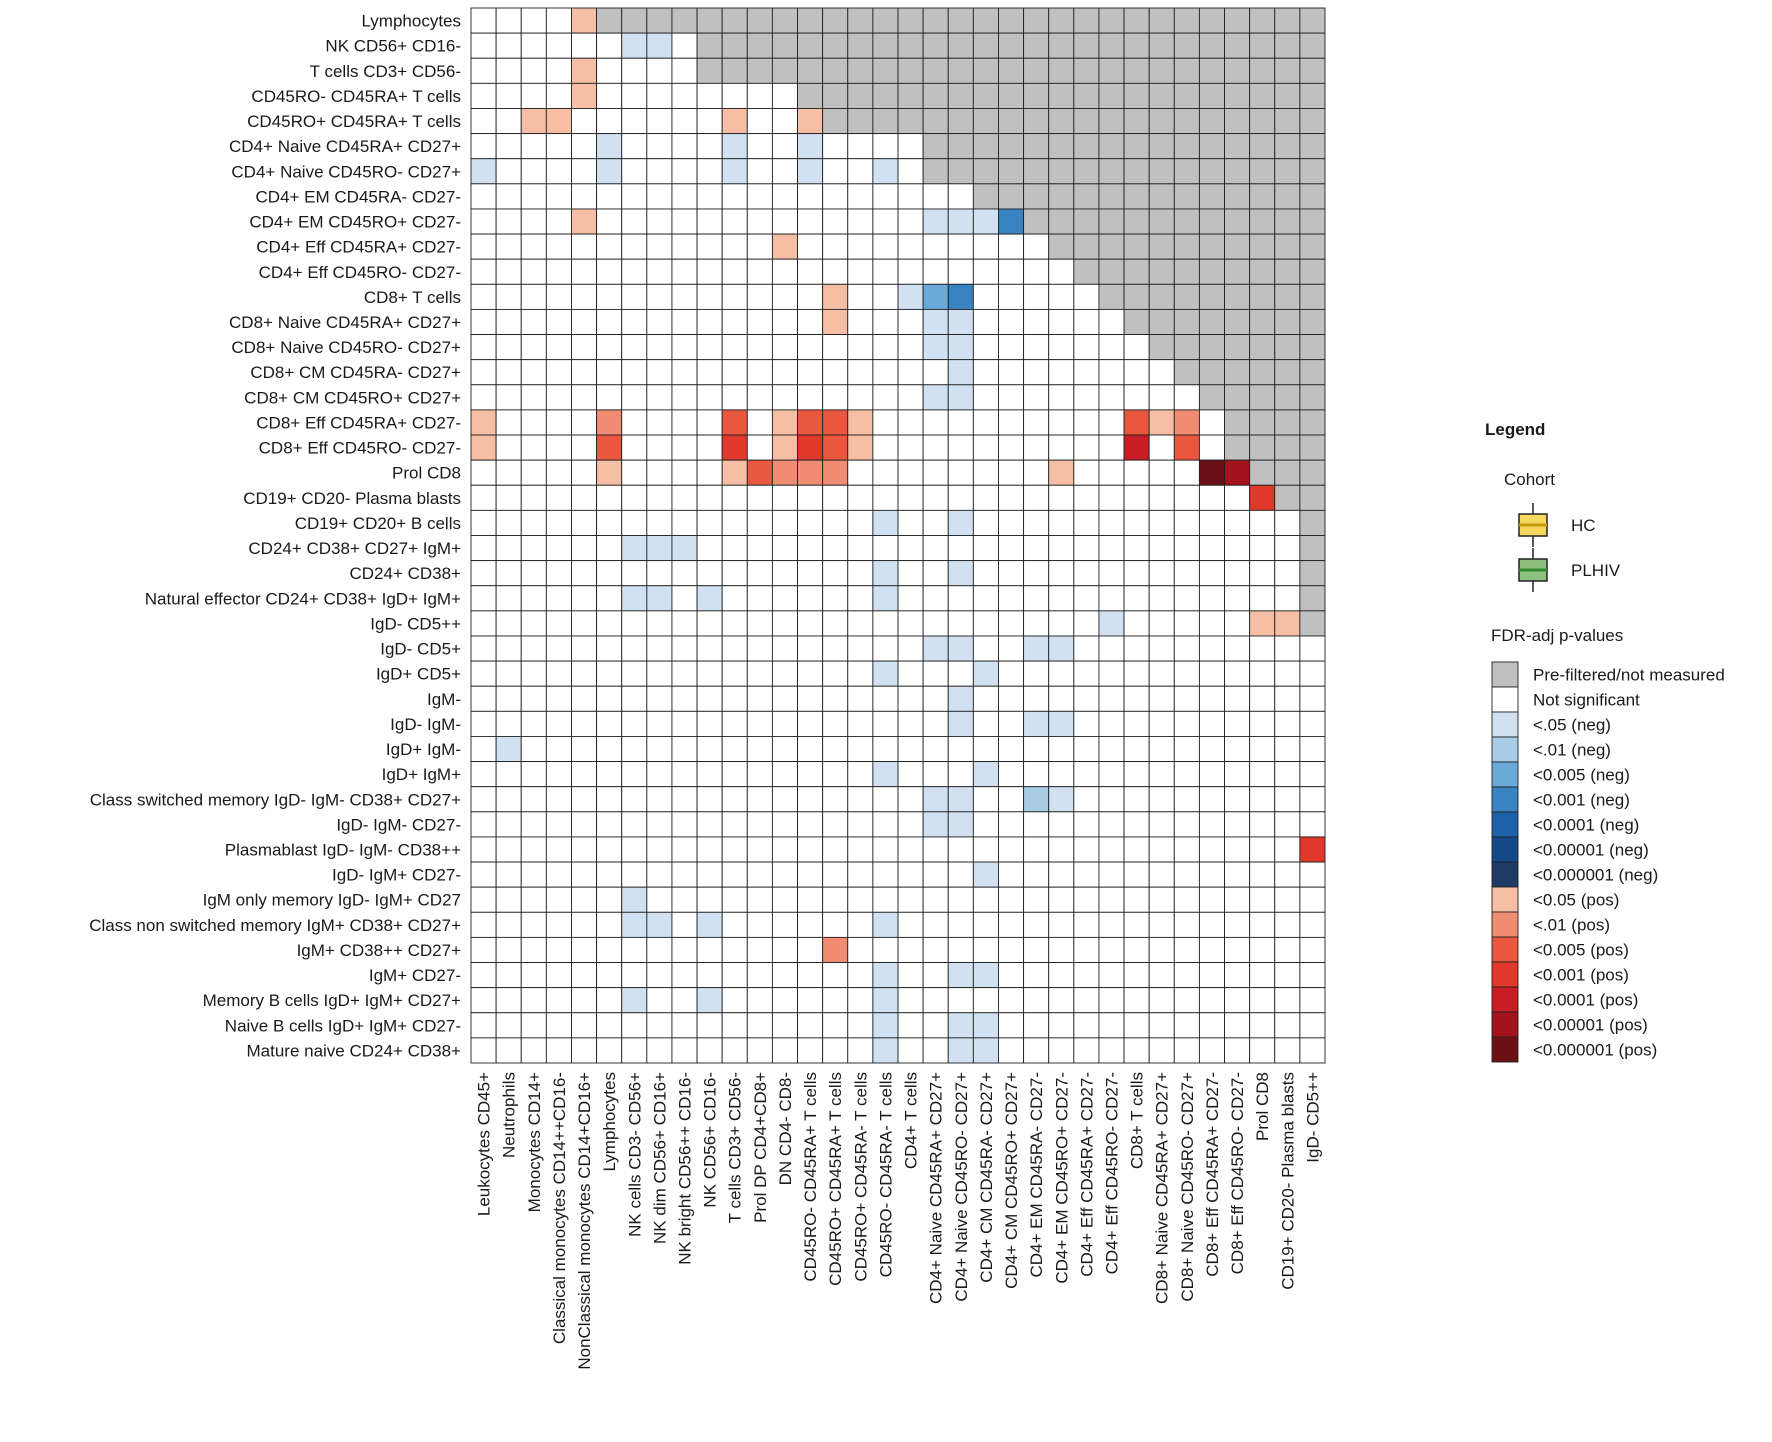  Describe the element at coordinates (1574, 1049) in the screenshot. I see `pvalue-item: <0.000001 (pos)` at that location.